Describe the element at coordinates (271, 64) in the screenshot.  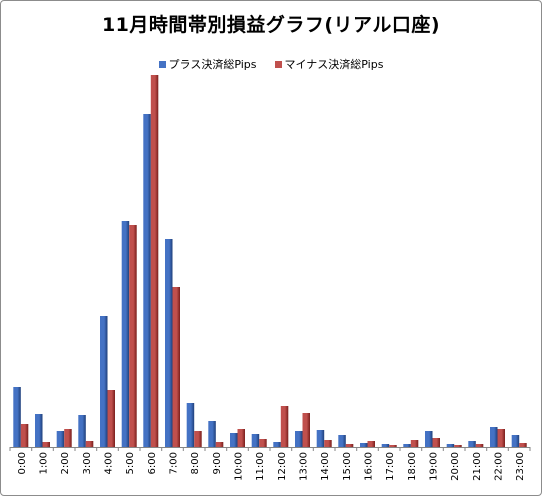
I see `chart-legend: プラス決済総Pips マイナス決済総Pips` at that location.